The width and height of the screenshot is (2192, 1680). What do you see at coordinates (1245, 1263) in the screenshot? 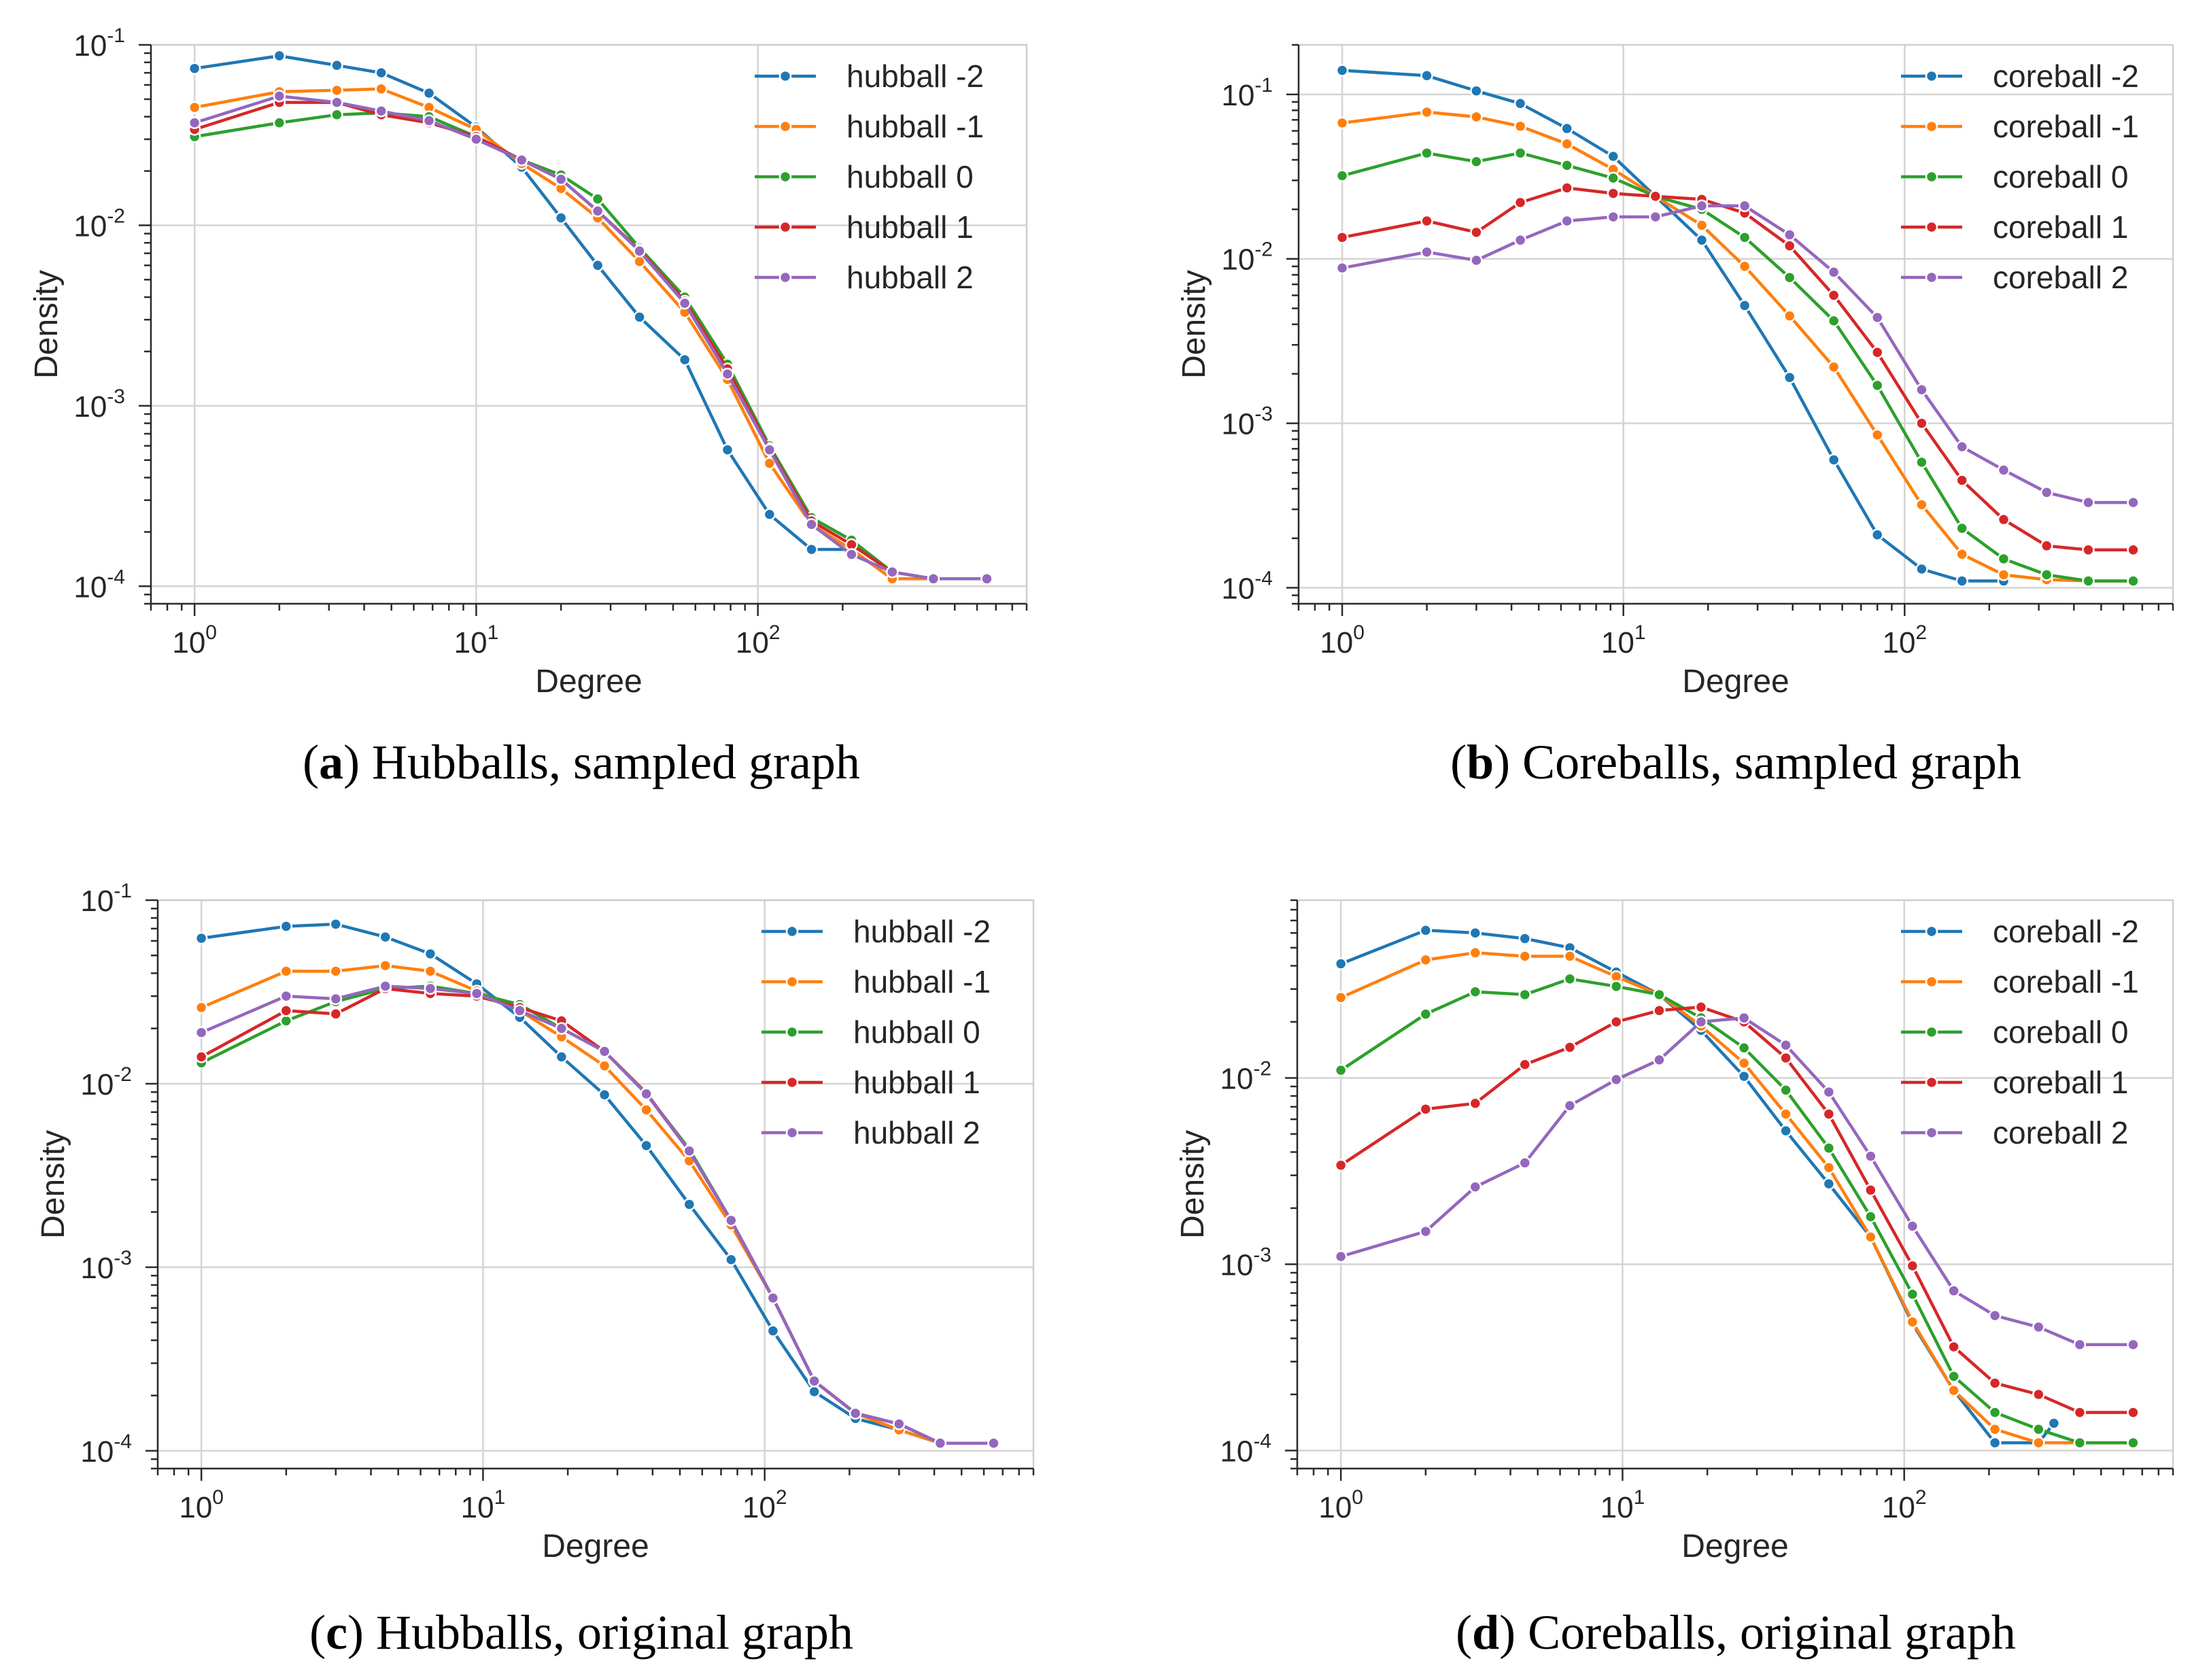
I see `y-tick-label: 10⁻³` at bounding box center [1245, 1263].